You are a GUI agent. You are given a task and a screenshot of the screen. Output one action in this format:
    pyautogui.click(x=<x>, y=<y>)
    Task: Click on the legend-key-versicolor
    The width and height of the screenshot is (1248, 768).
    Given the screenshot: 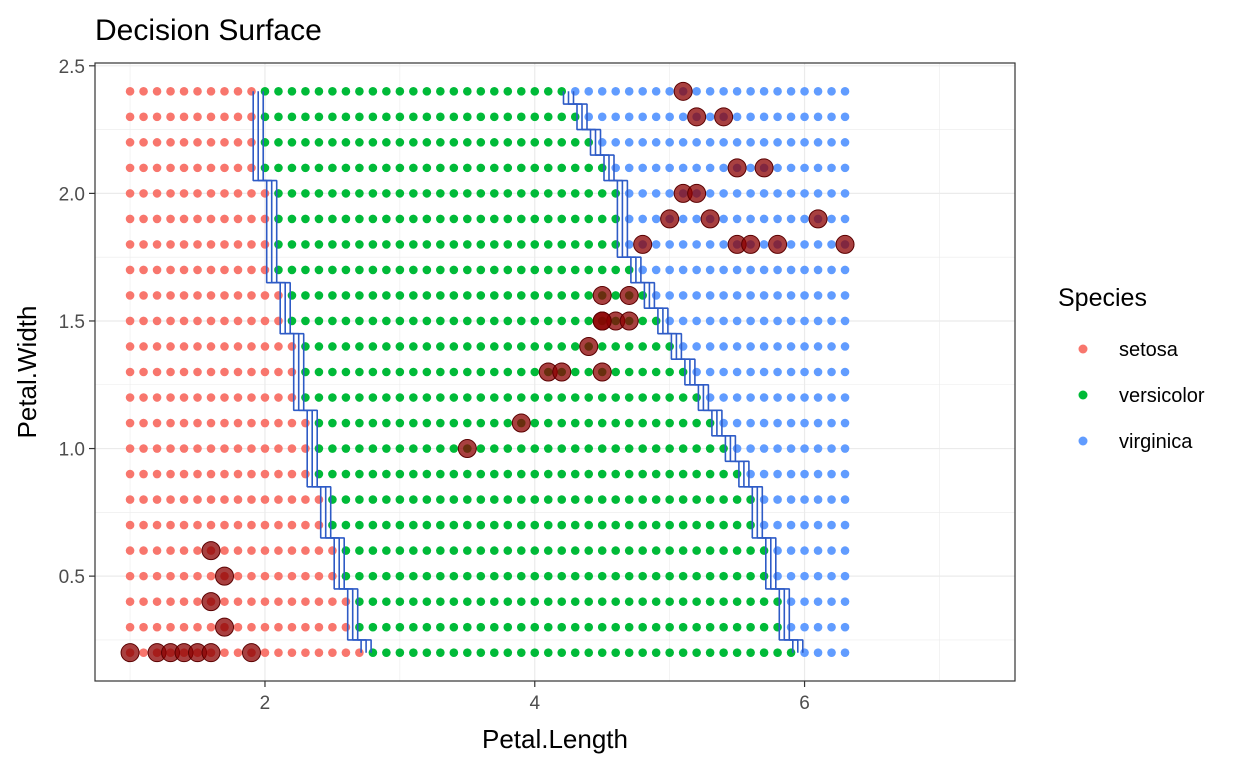 What is the action you would take?
    pyautogui.click(x=1083, y=395)
    